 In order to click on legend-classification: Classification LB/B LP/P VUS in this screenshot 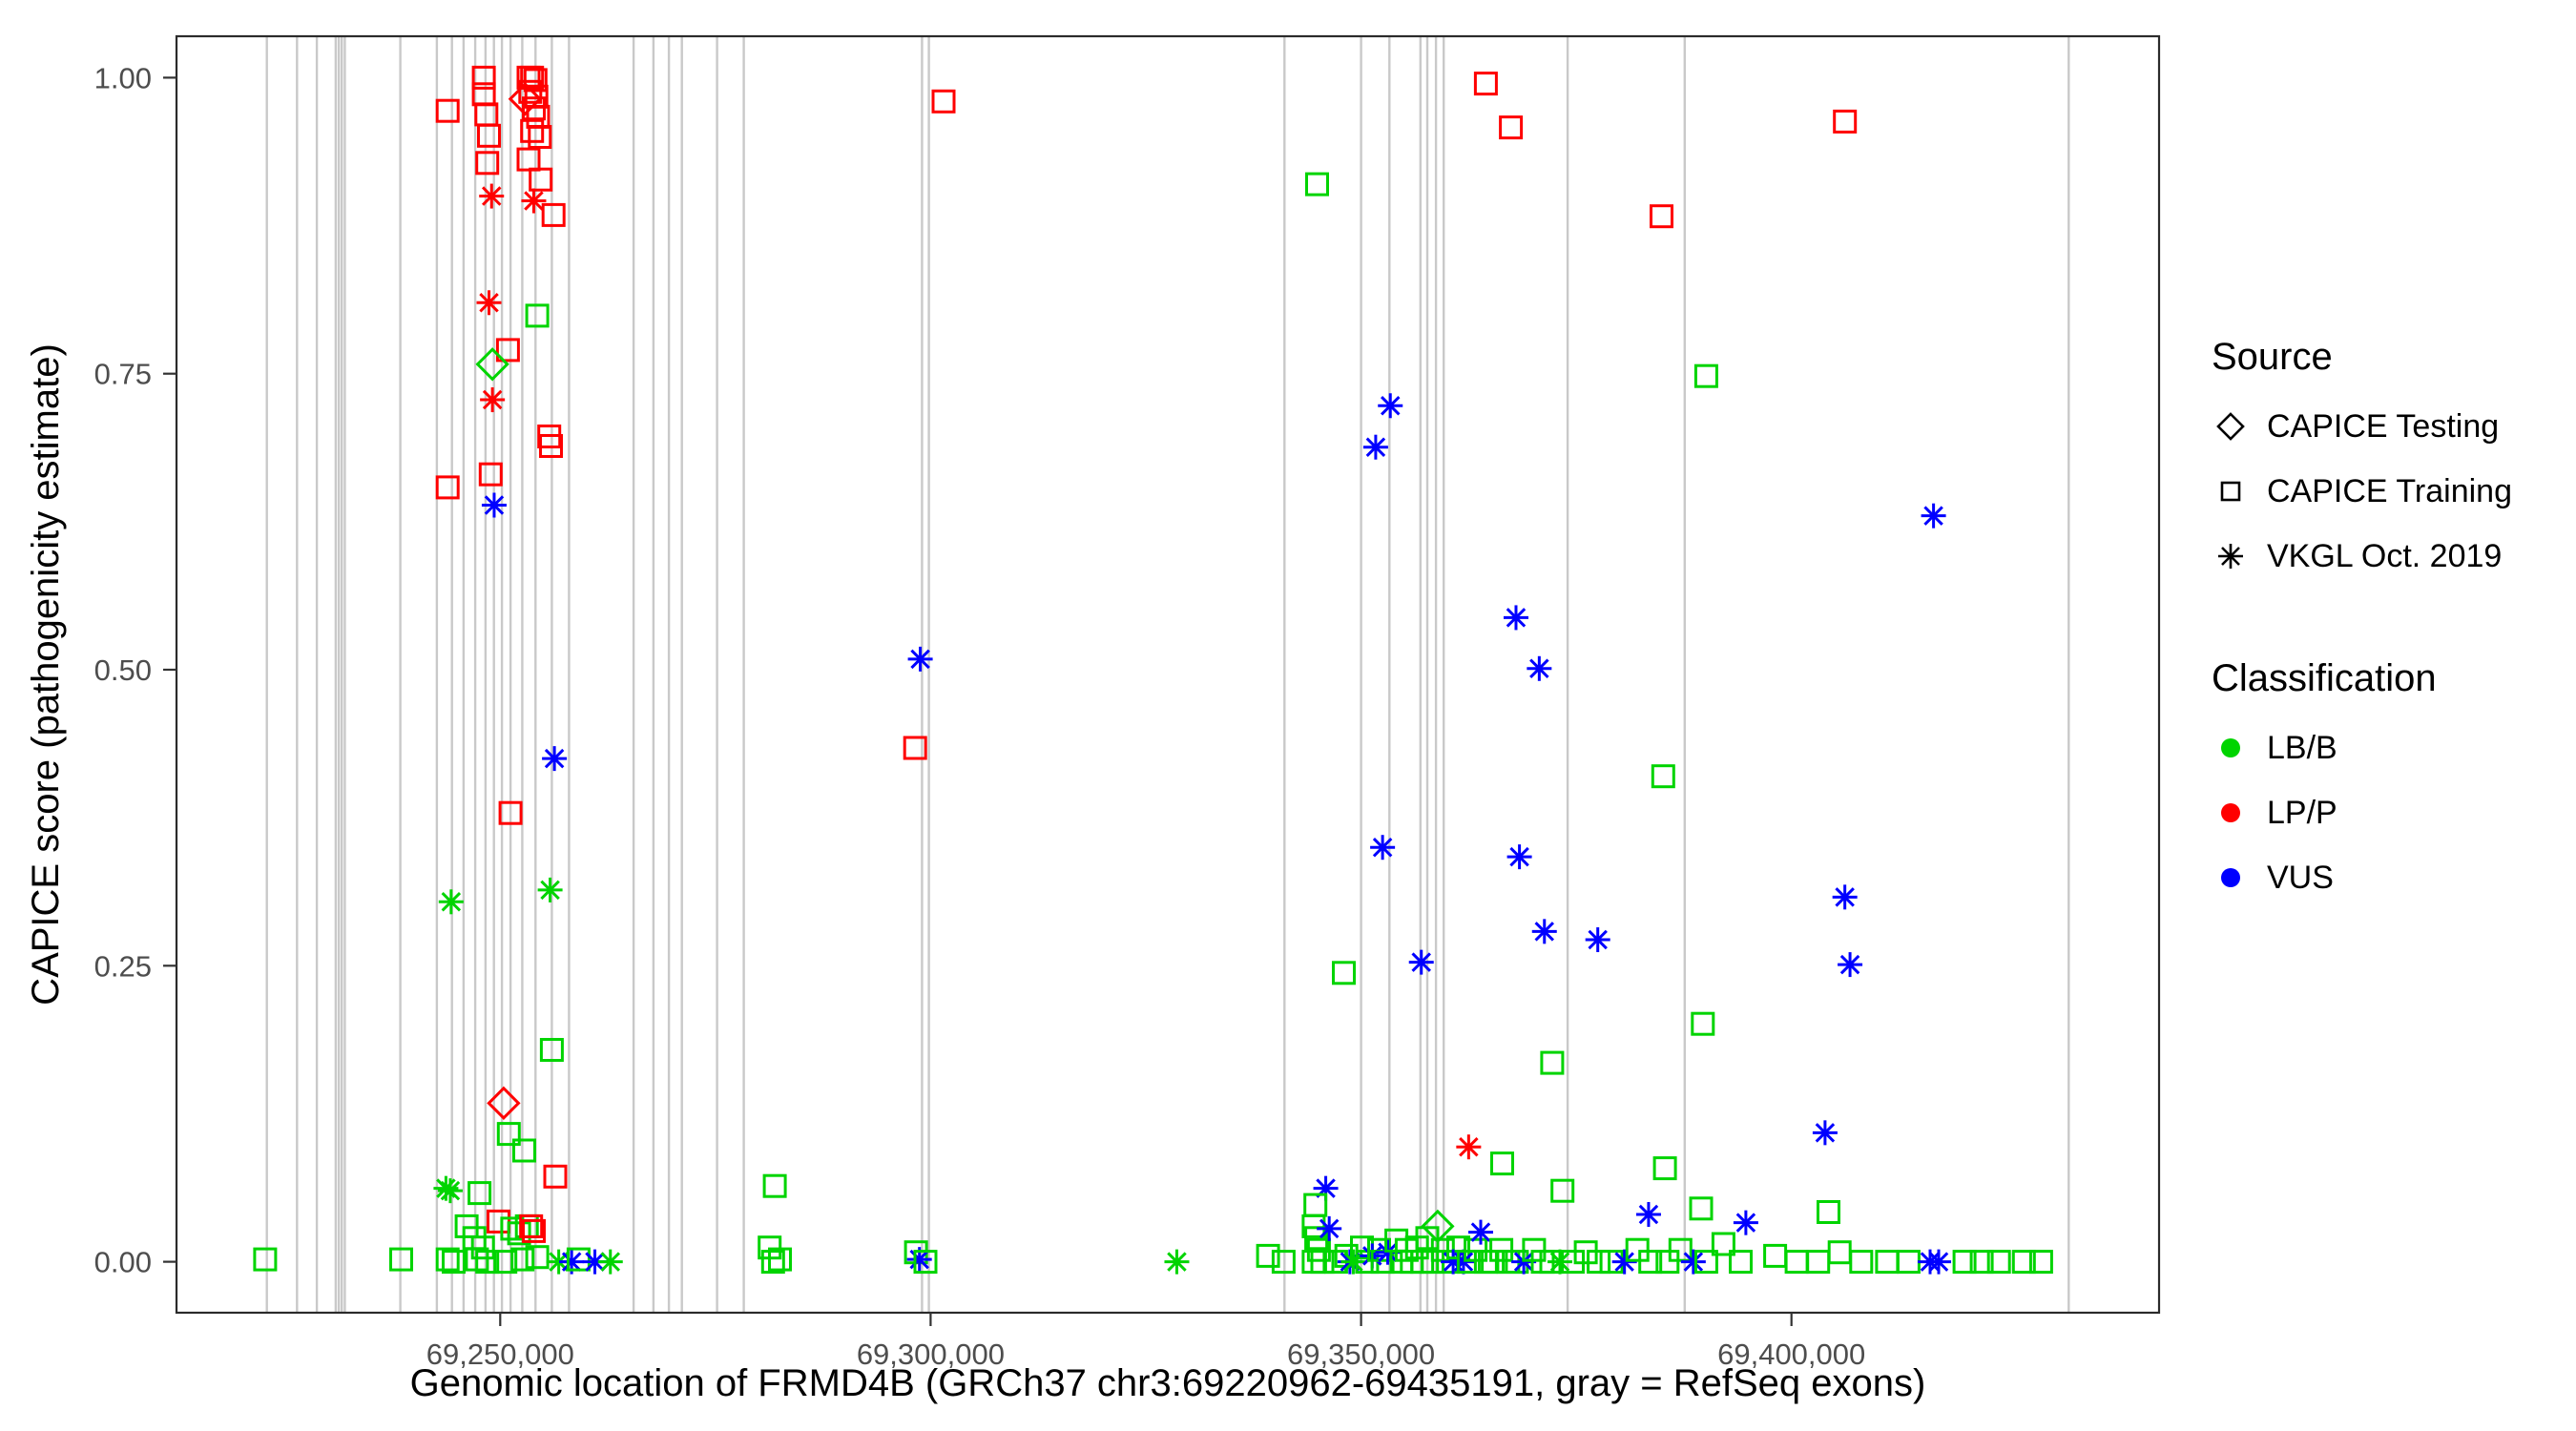, I will do `click(2388, 777)`.